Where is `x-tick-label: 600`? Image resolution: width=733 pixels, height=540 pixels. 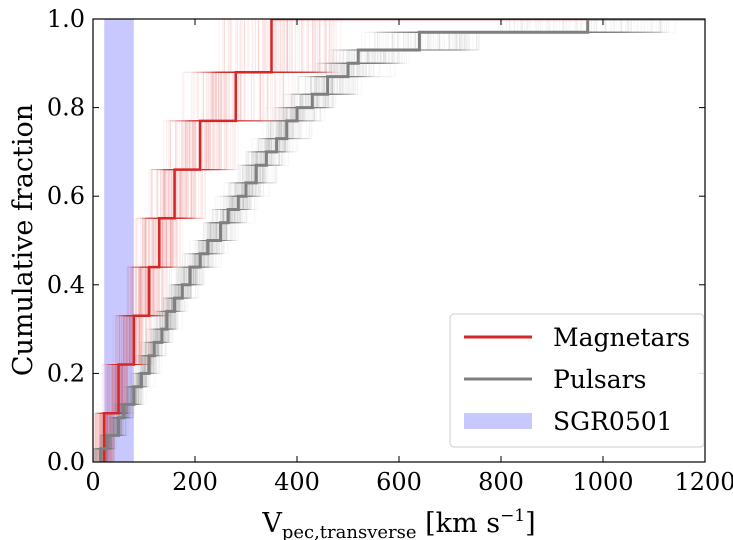 x-tick-label: 600 is located at coordinates (399, 482).